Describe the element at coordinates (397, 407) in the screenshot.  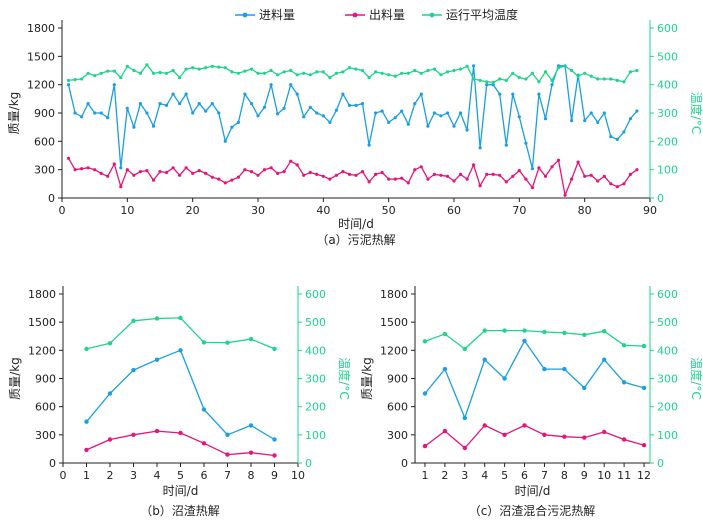
I see `y-tick-label: 600` at that location.